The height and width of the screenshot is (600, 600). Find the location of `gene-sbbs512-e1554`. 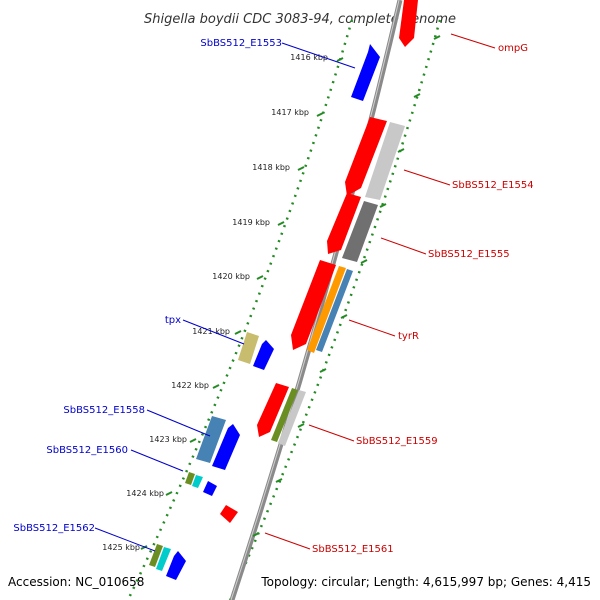

gene-sbbs512-e1554 is located at coordinates (366, 156).